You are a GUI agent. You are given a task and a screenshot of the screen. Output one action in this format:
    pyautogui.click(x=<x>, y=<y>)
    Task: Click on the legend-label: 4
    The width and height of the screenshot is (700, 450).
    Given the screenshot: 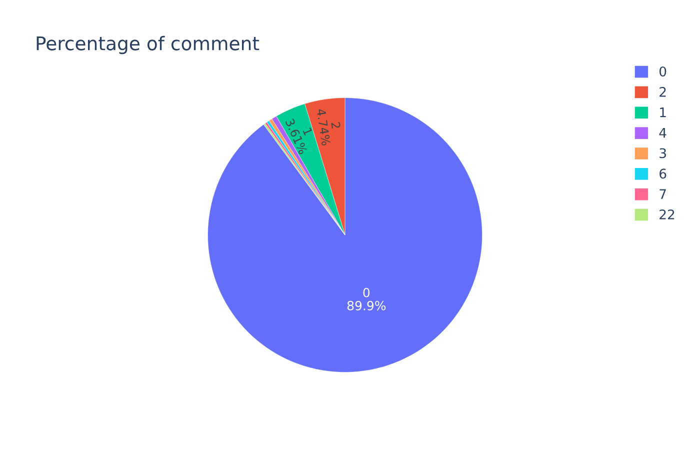 What is the action you would take?
    pyautogui.click(x=662, y=133)
    